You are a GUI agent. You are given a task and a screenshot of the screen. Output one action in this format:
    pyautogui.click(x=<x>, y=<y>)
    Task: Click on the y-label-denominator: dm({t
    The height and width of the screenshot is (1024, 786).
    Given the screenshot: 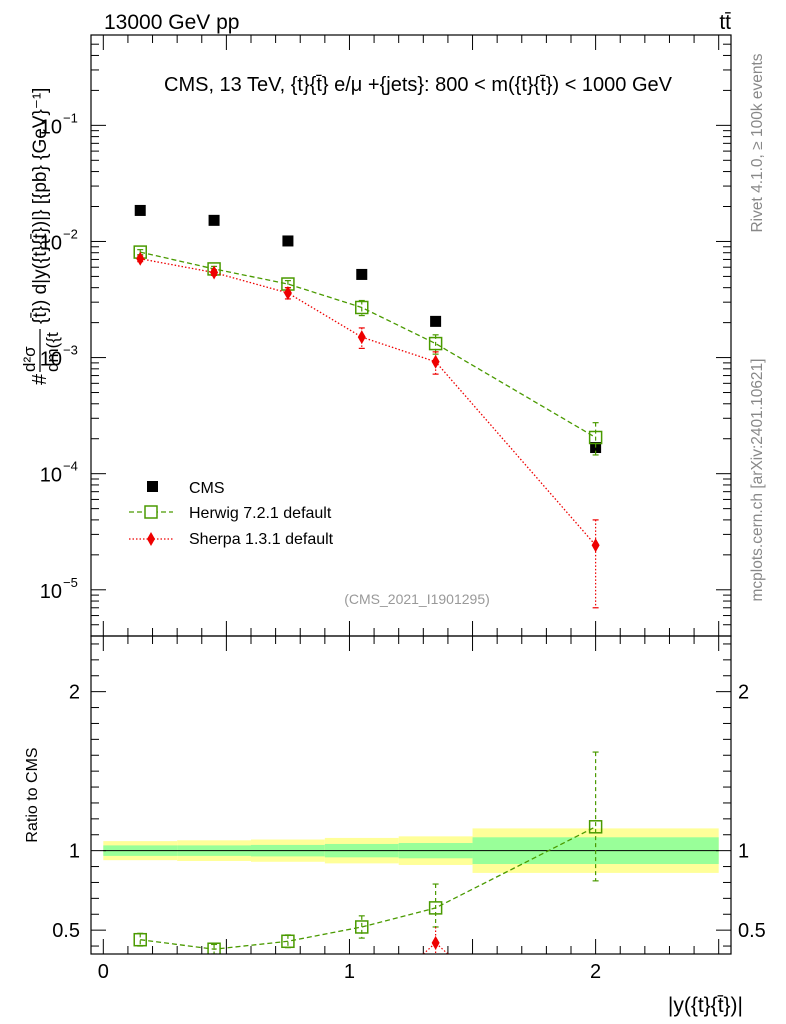 What is the action you would take?
    pyautogui.click(x=52, y=352)
    